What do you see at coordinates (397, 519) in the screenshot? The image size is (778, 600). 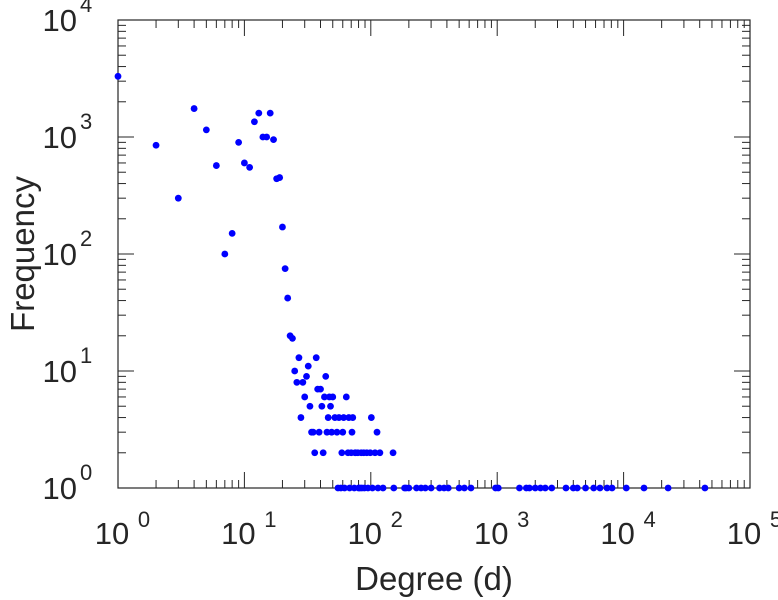 I see `x-tick-exponent: 2` at bounding box center [397, 519].